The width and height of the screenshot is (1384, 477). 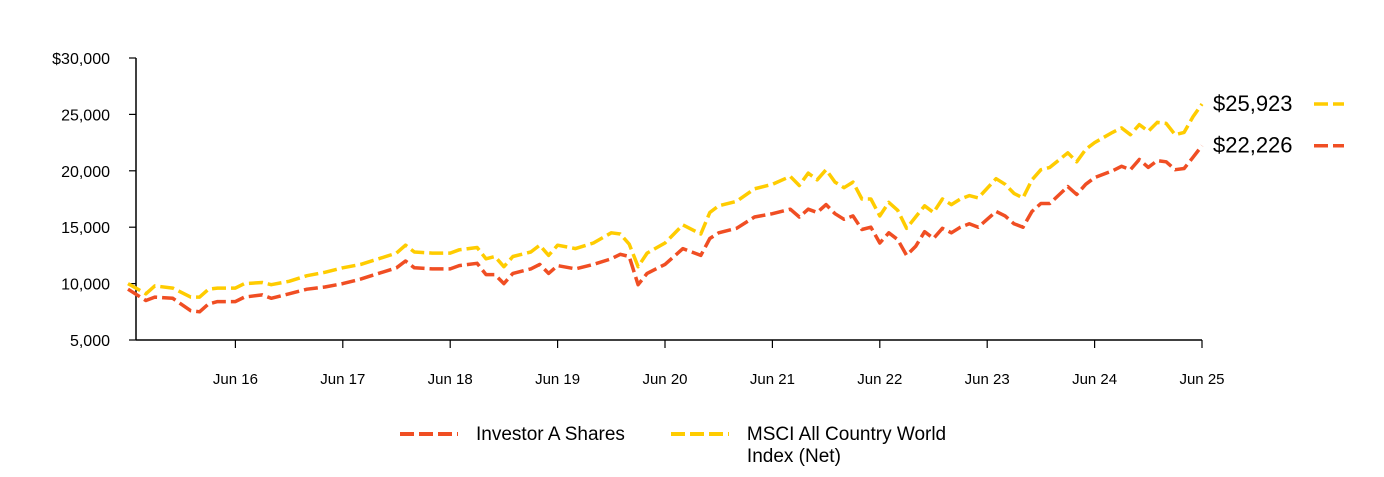 What do you see at coordinates (987, 379) in the screenshot?
I see `x-tick-label: Jun 23` at bounding box center [987, 379].